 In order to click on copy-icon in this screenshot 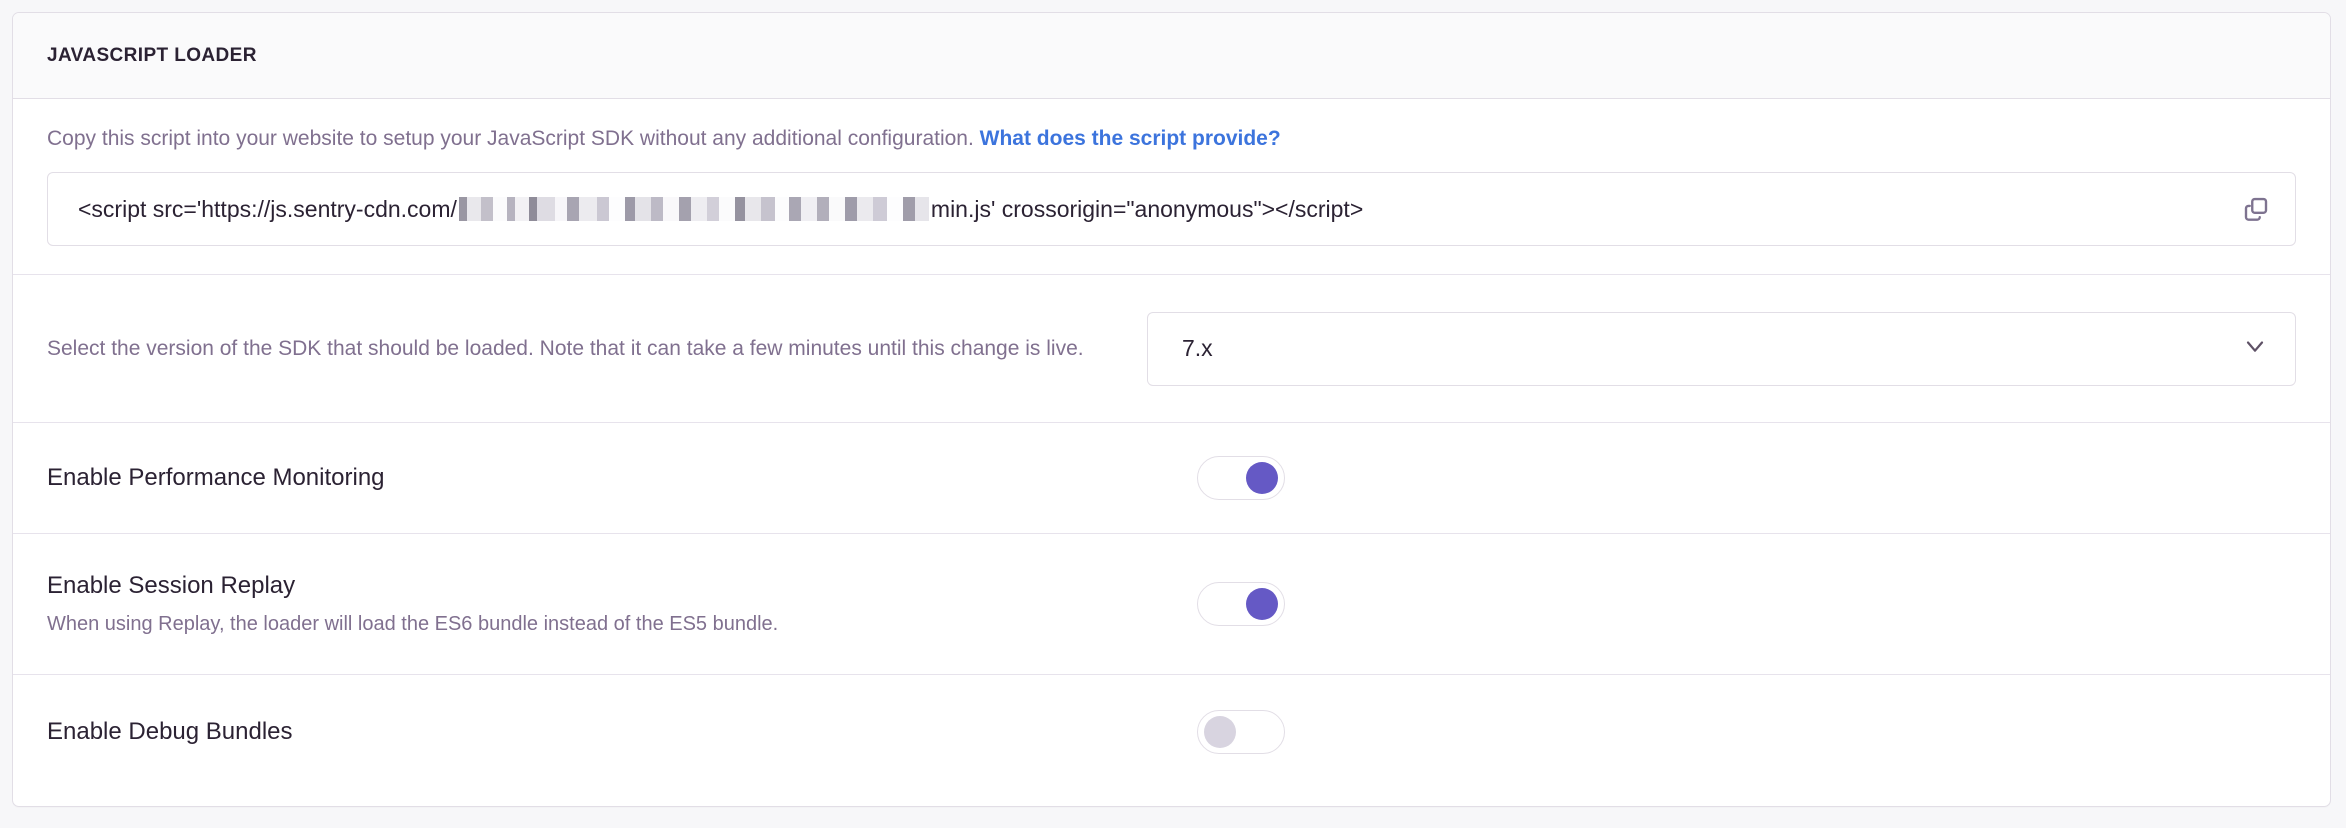, I will do `click(2256, 209)`.